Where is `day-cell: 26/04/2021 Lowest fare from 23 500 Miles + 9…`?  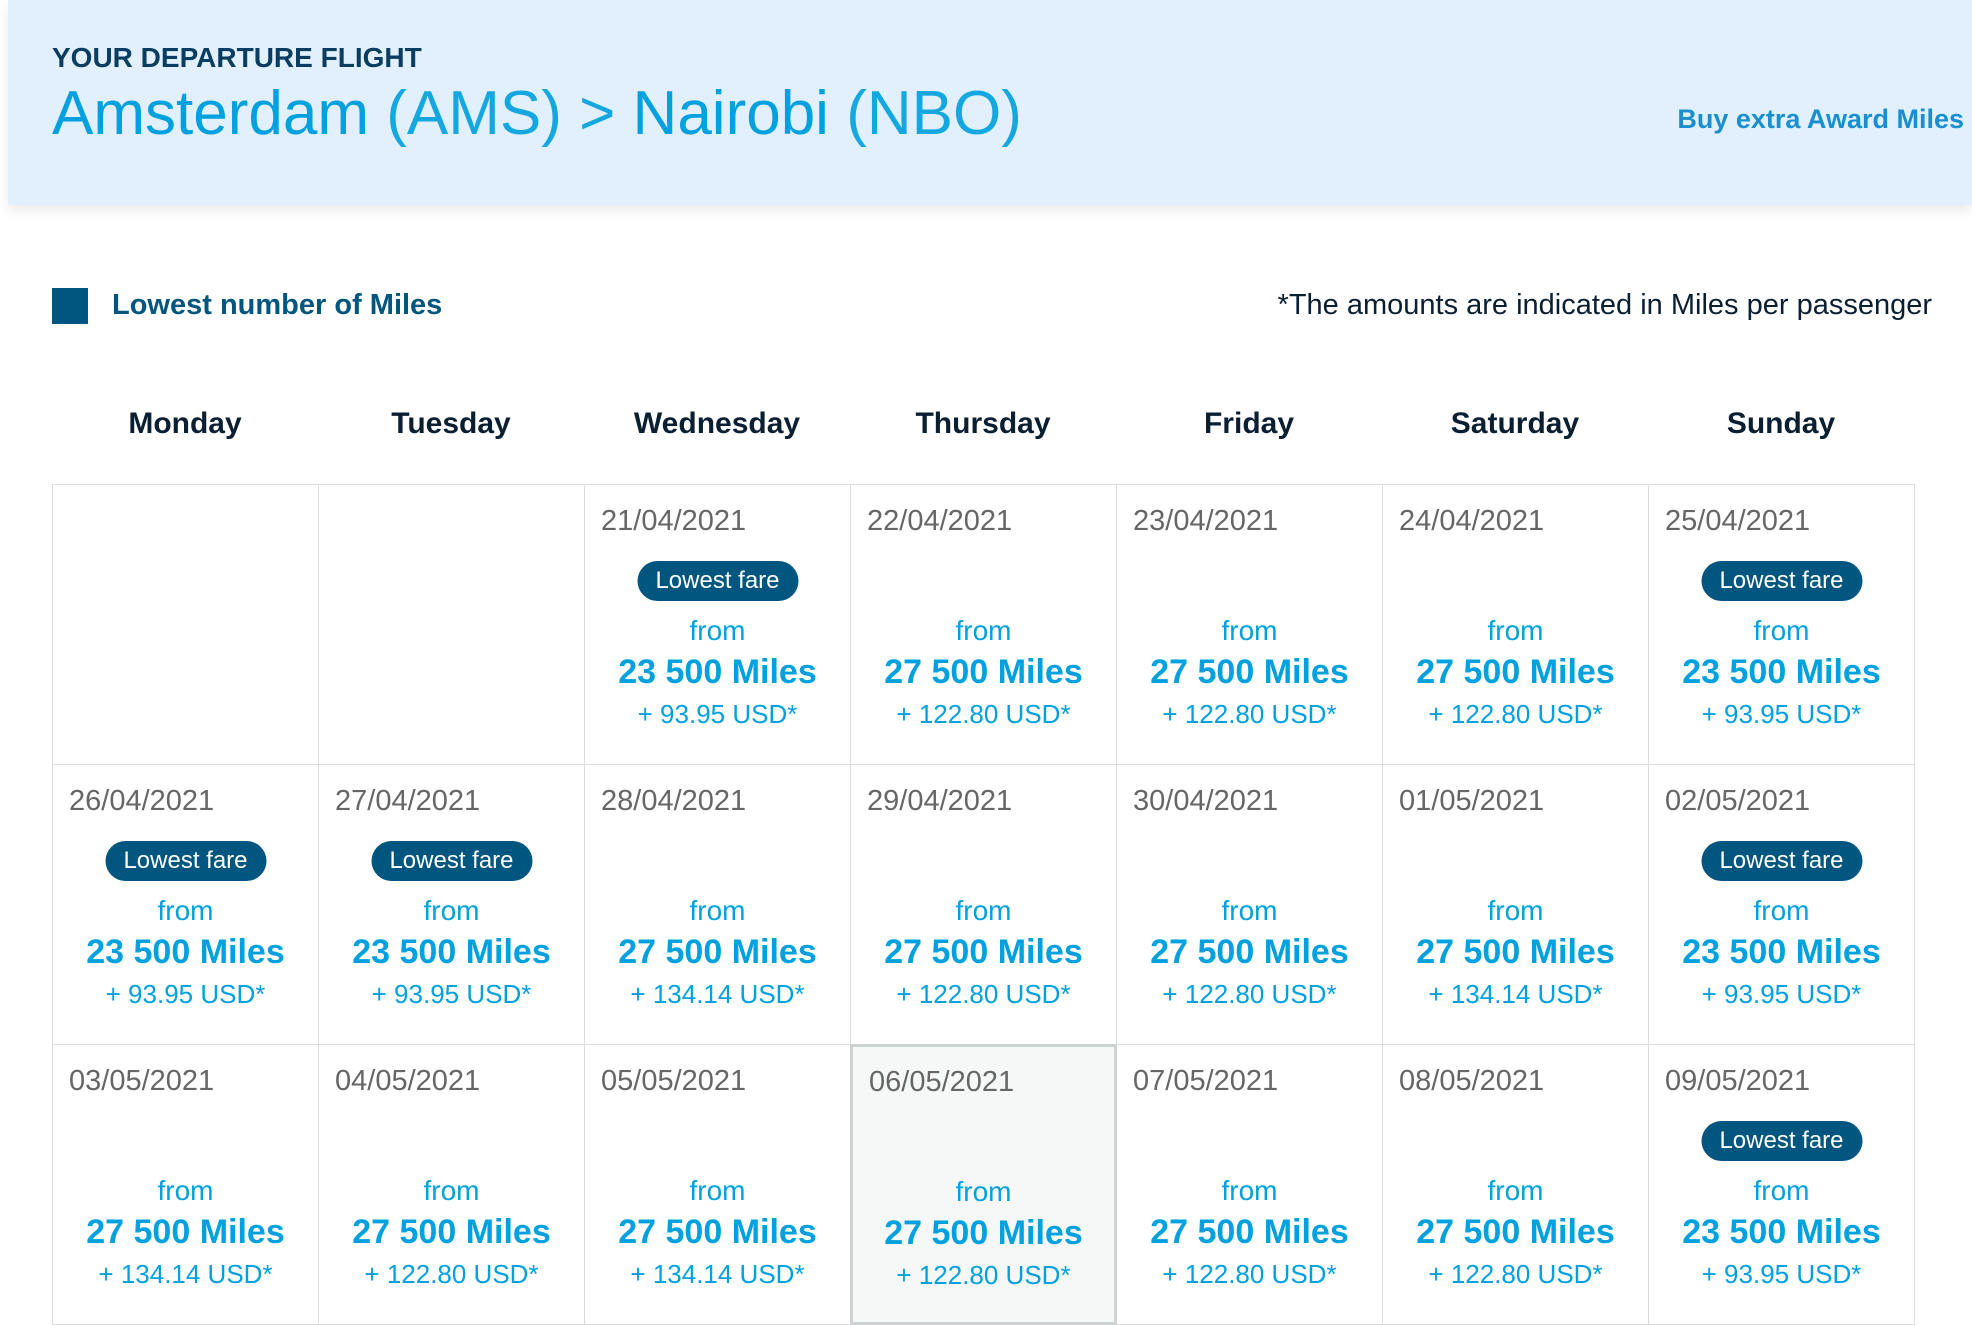 day-cell: 26/04/2021 Lowest fare from 23 500 Miles + 9… is located at coordinates (185, 904).